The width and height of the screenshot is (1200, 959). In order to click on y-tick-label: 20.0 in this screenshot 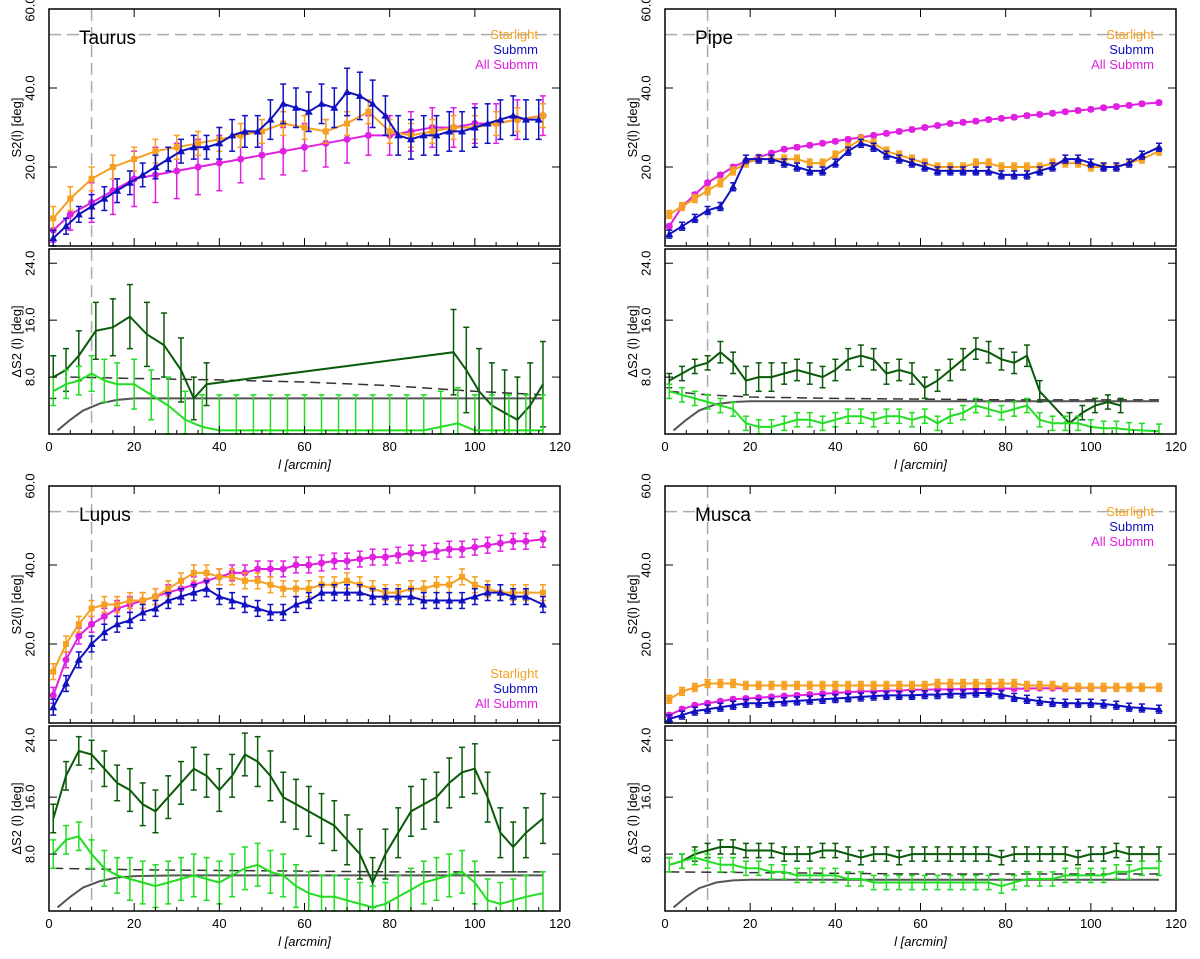, I will do `click(29, 166)`.